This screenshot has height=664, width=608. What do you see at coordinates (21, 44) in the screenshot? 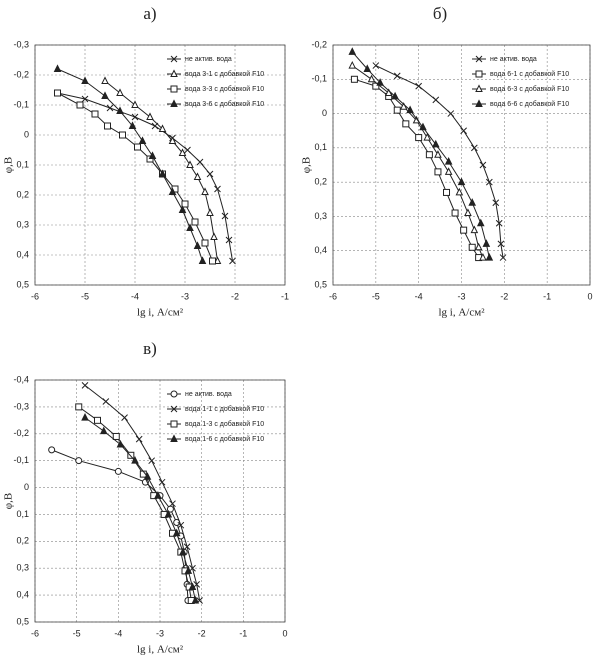
I see `y-tick-label: -0,3` at bounding box center [21, 44].